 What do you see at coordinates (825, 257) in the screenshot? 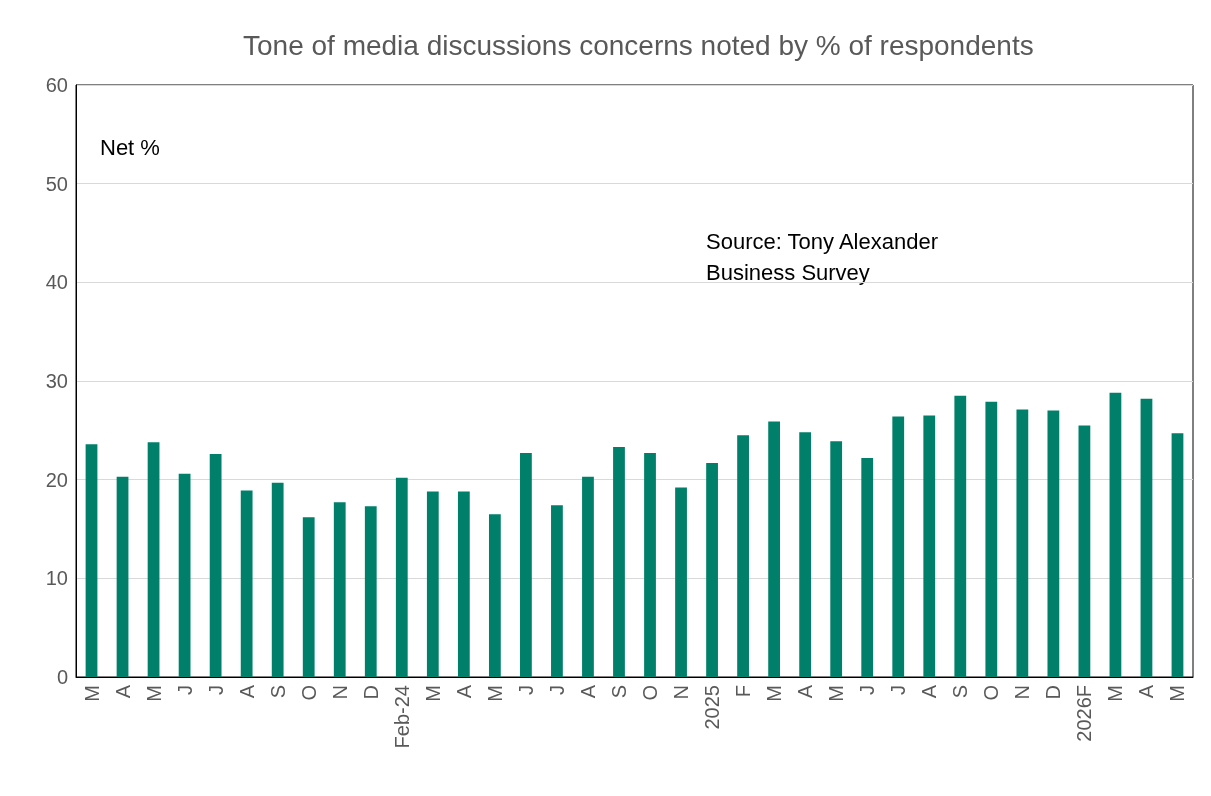
I see `annotation: Source: Tony Alexander Business Survey` at bounding box center [825, 257].